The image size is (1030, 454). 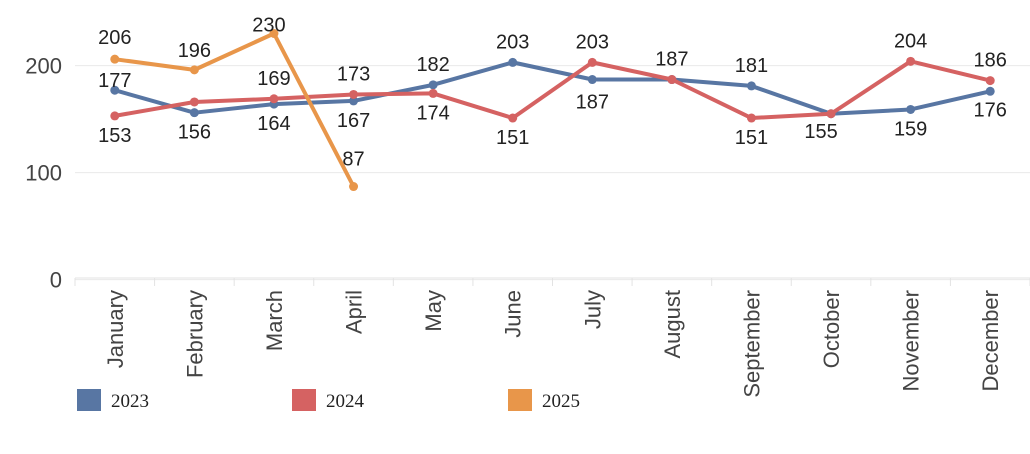 I want to click on x-tick-label: July, so click(x=592, y=309).